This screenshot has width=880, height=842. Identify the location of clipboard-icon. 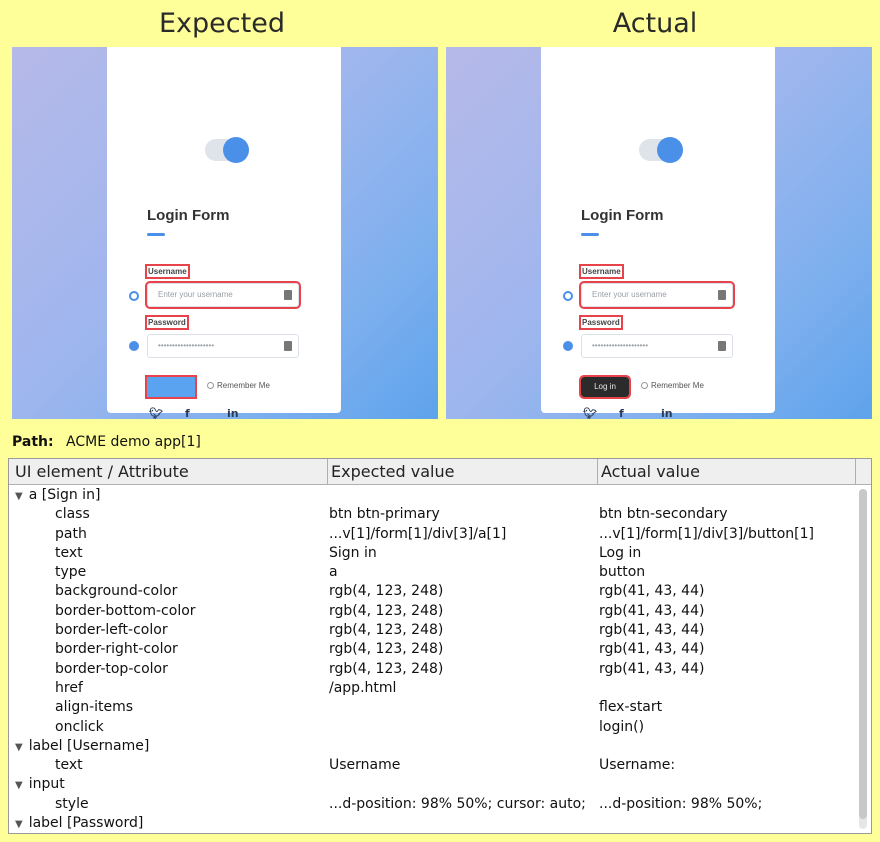
(722, 295).